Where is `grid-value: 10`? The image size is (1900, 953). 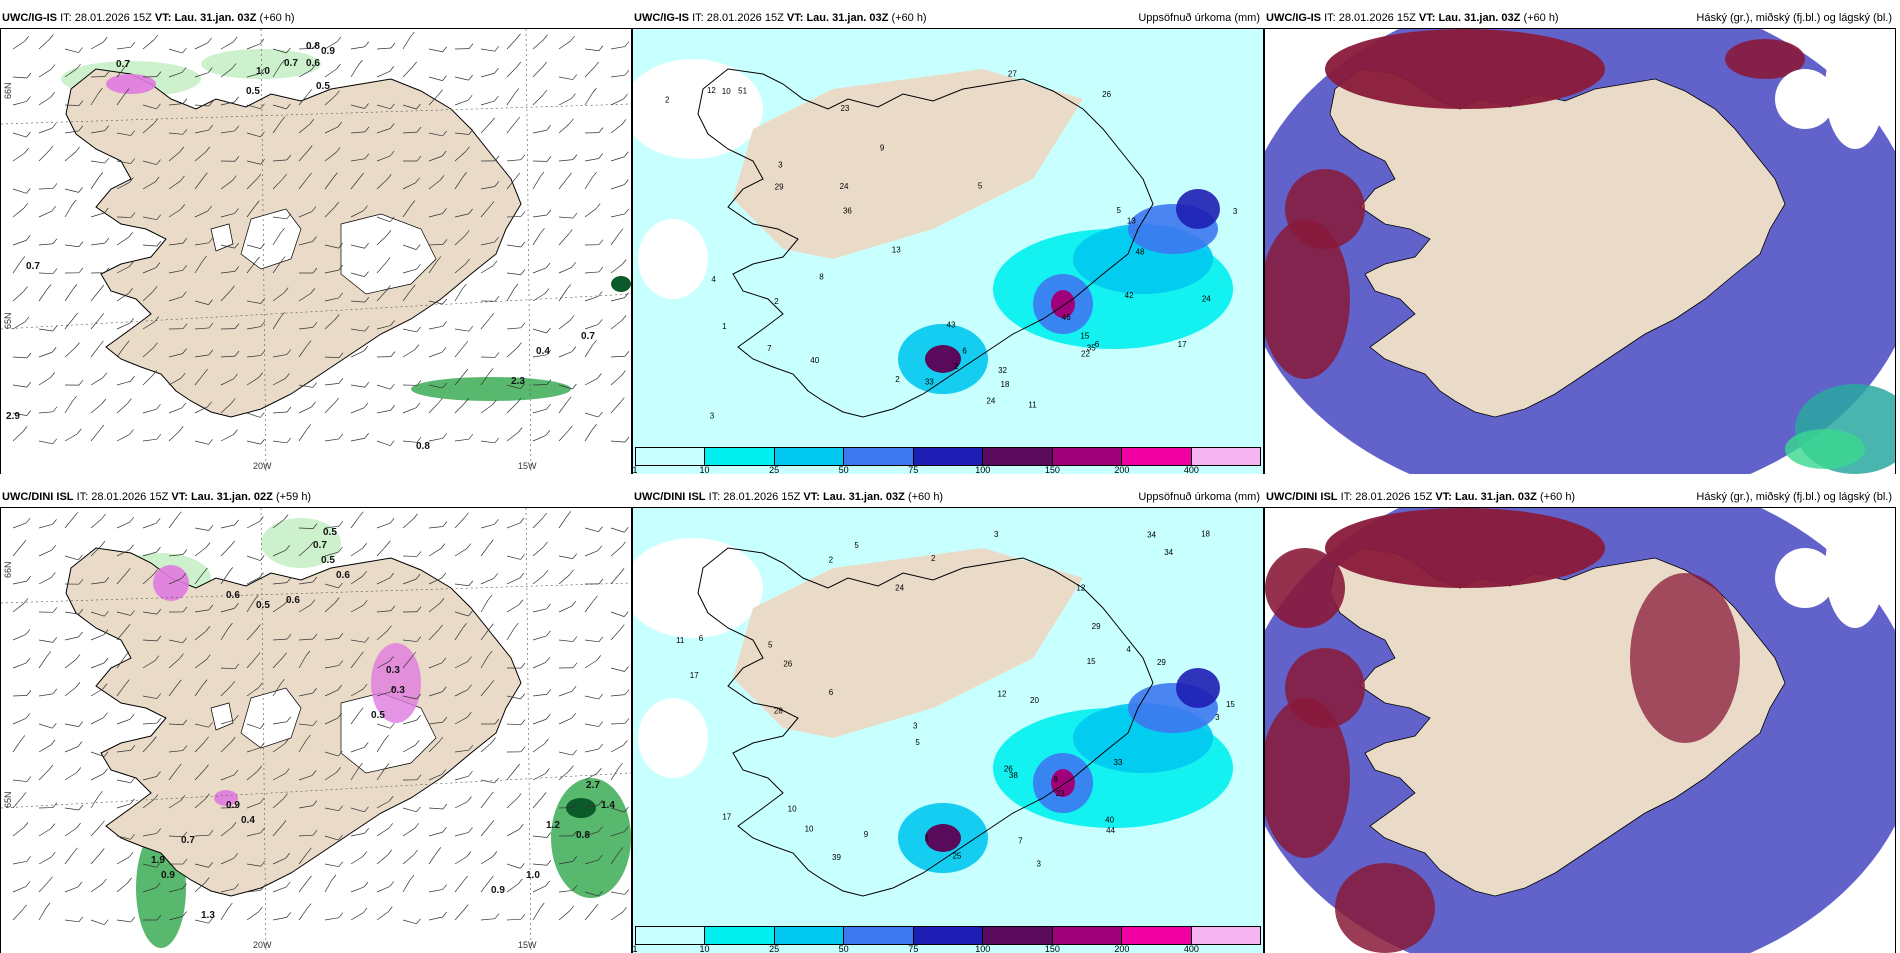 grid-value: 10 is located at coordinates (792, 809).